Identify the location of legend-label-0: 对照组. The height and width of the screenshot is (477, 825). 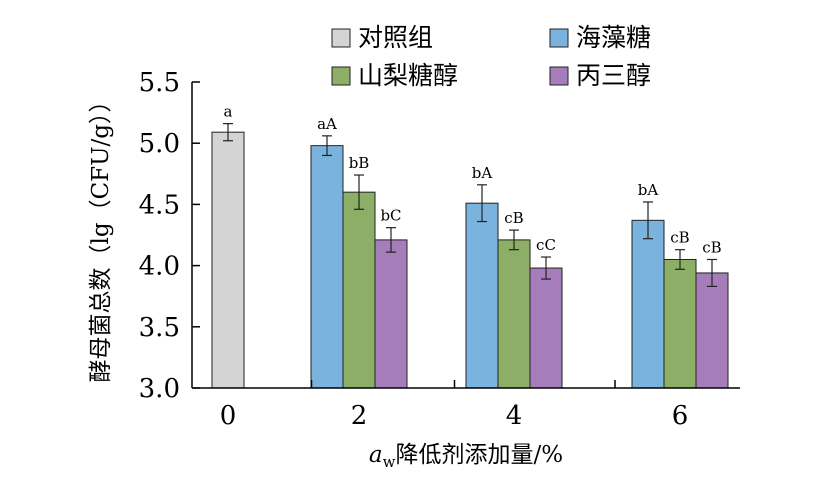
(395, 37).